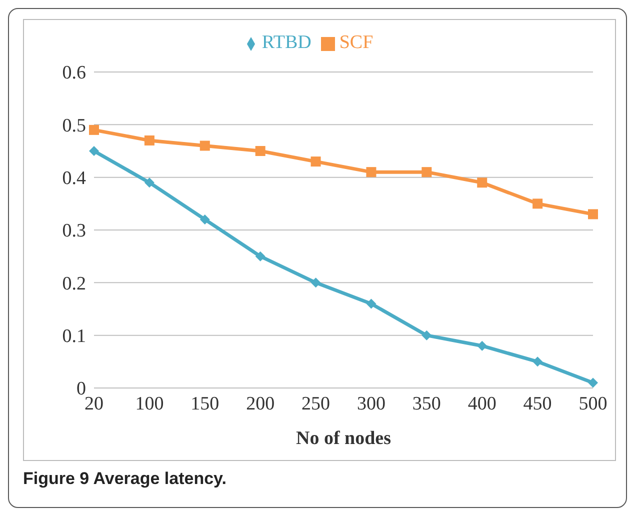  Describe the element at coordinates (74, 231) in the screenshot. I see `y-tick-label: 0.3` at that location.